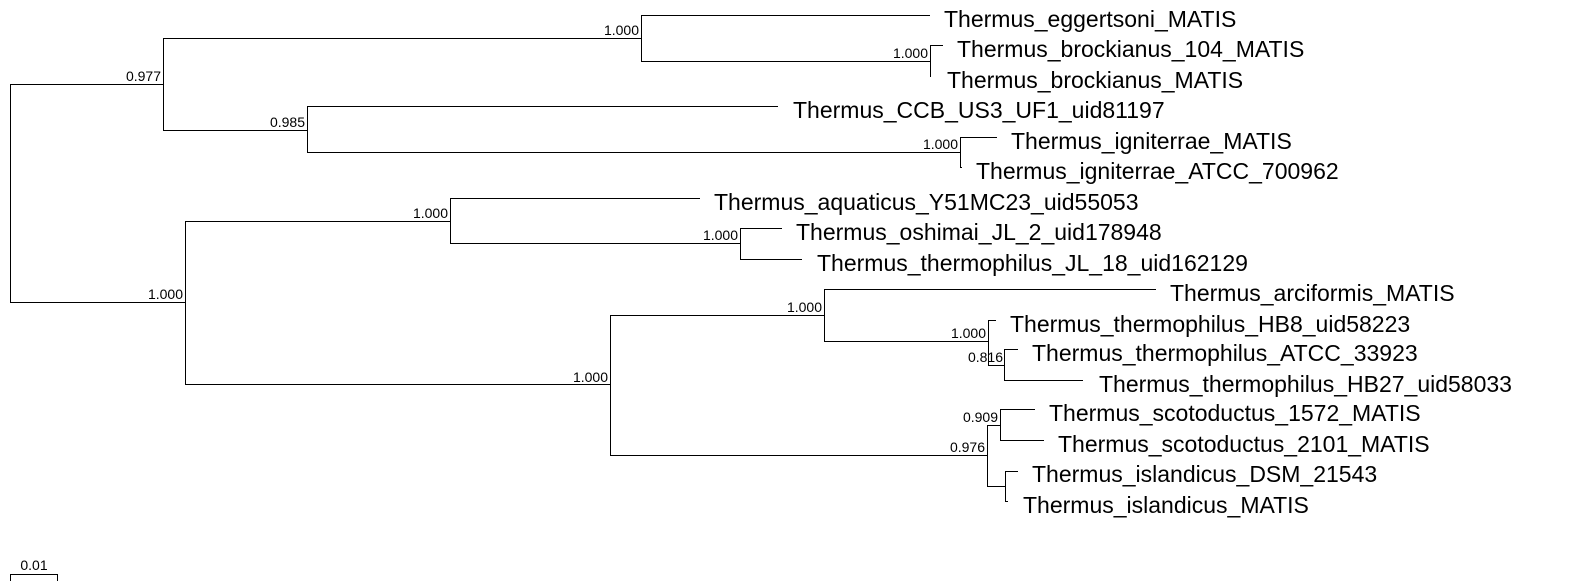 This screenshot has width=1575, height=581. I want to click on taxon-label: Thermus_islandicus_DSM_21543, so click(1204, 474).